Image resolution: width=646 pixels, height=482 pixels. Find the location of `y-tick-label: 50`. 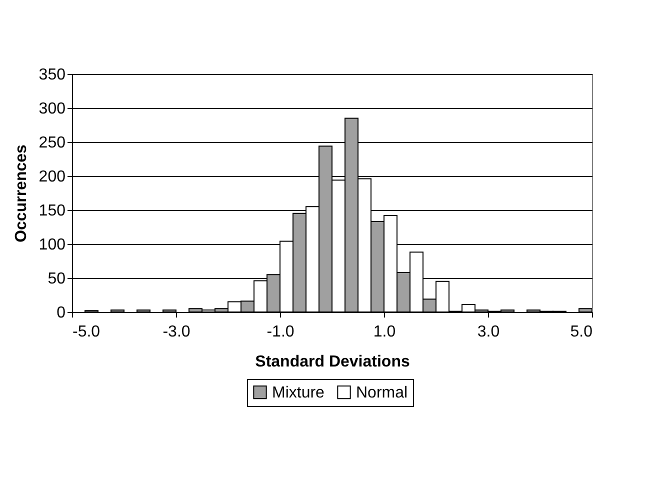

y-tick-label: 50 is located at coordinates (57, 279).